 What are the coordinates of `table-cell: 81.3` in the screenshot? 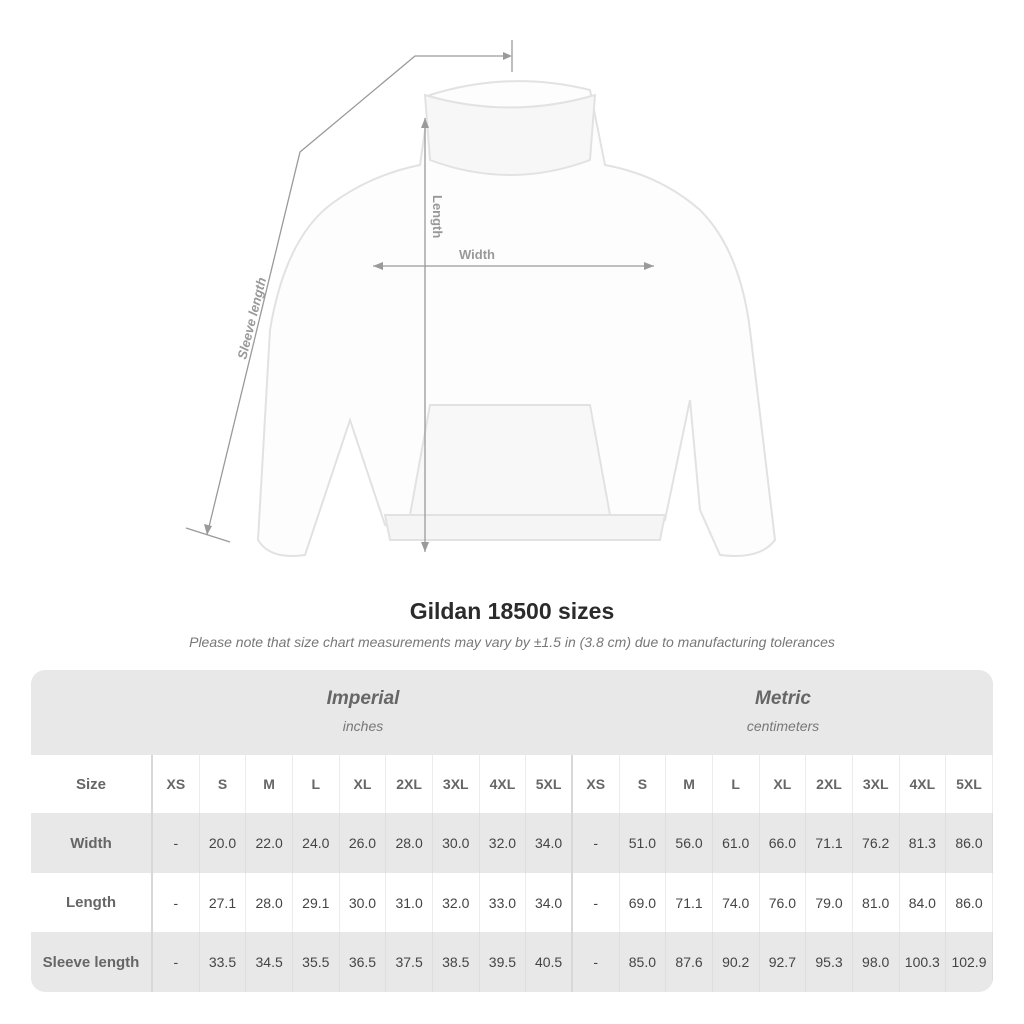 It's located at (923, 843).